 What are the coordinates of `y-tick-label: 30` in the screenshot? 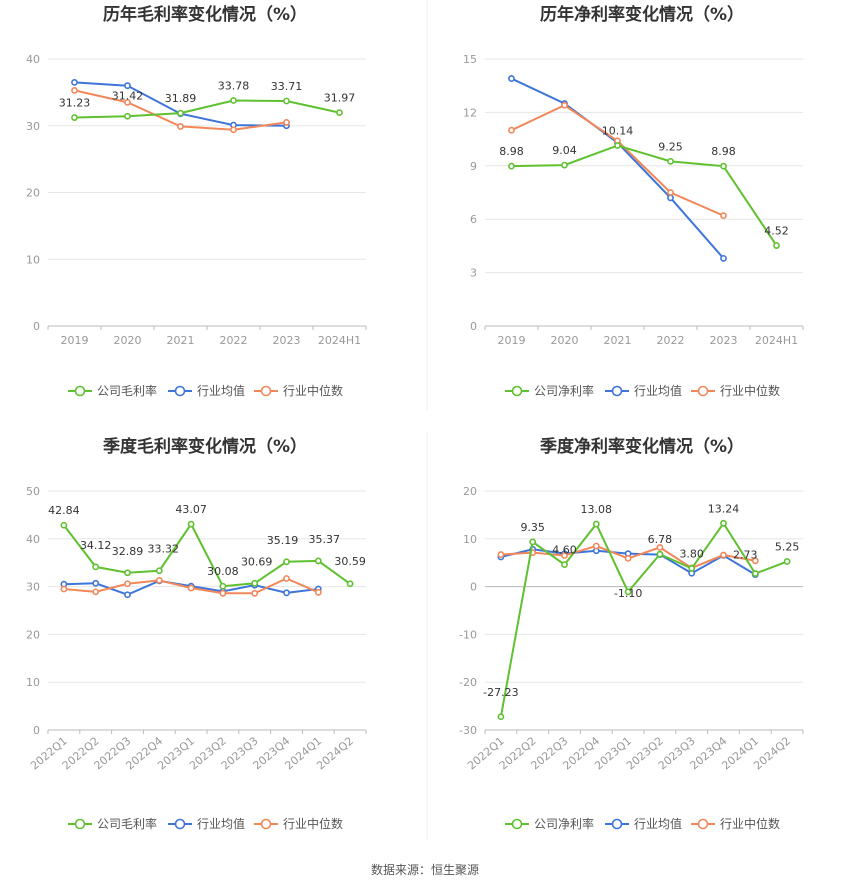 It's located at (33, 126).